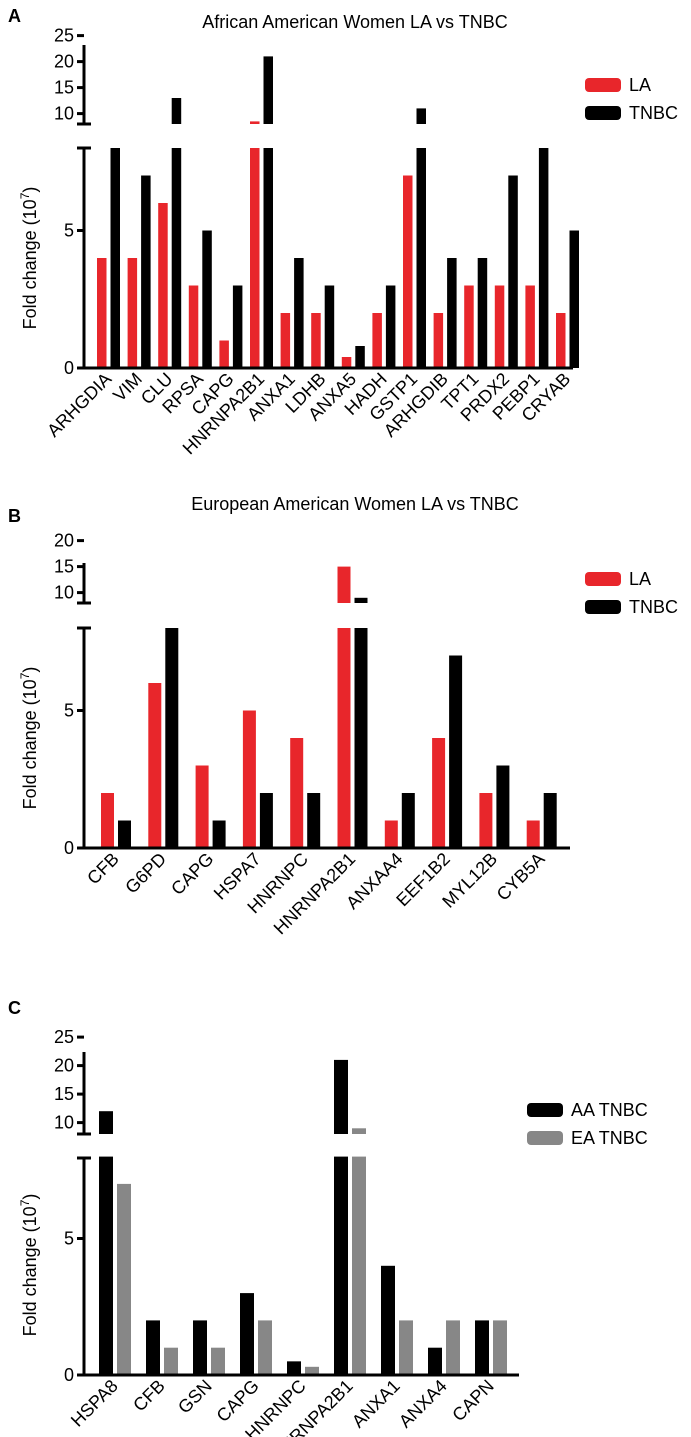  Describe the element at coordinates (102, 313) in the screenshot. I see `bar-arhgdia-la` at that location.